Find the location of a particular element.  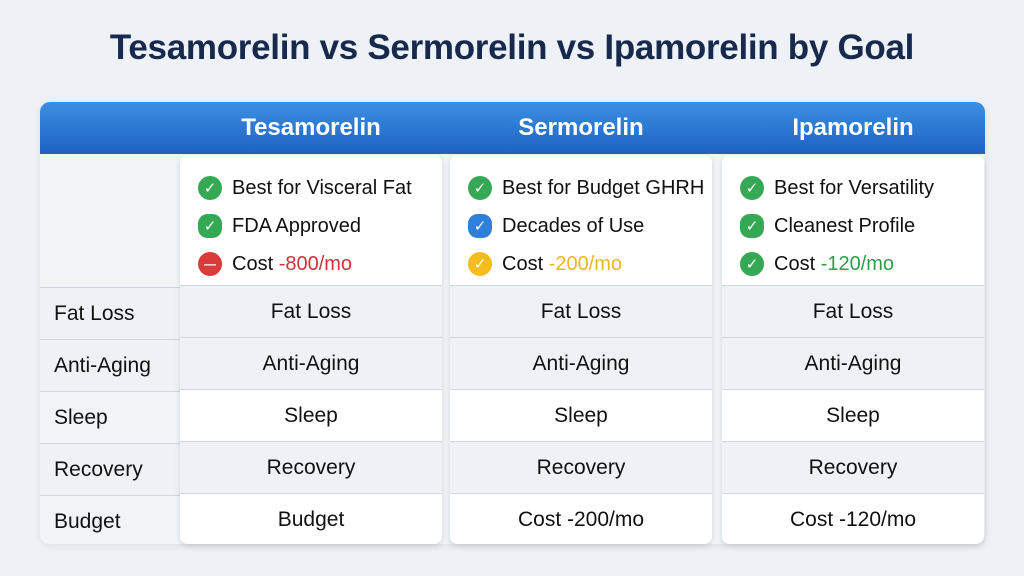

feature-text: Best for Visceral Fat is located at coordinates (322, 187).